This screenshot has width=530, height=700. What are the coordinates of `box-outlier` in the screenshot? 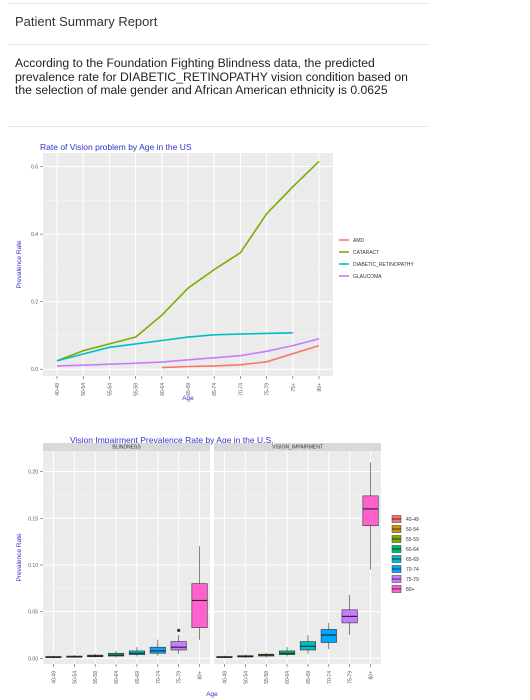 It's located at (179, 630).